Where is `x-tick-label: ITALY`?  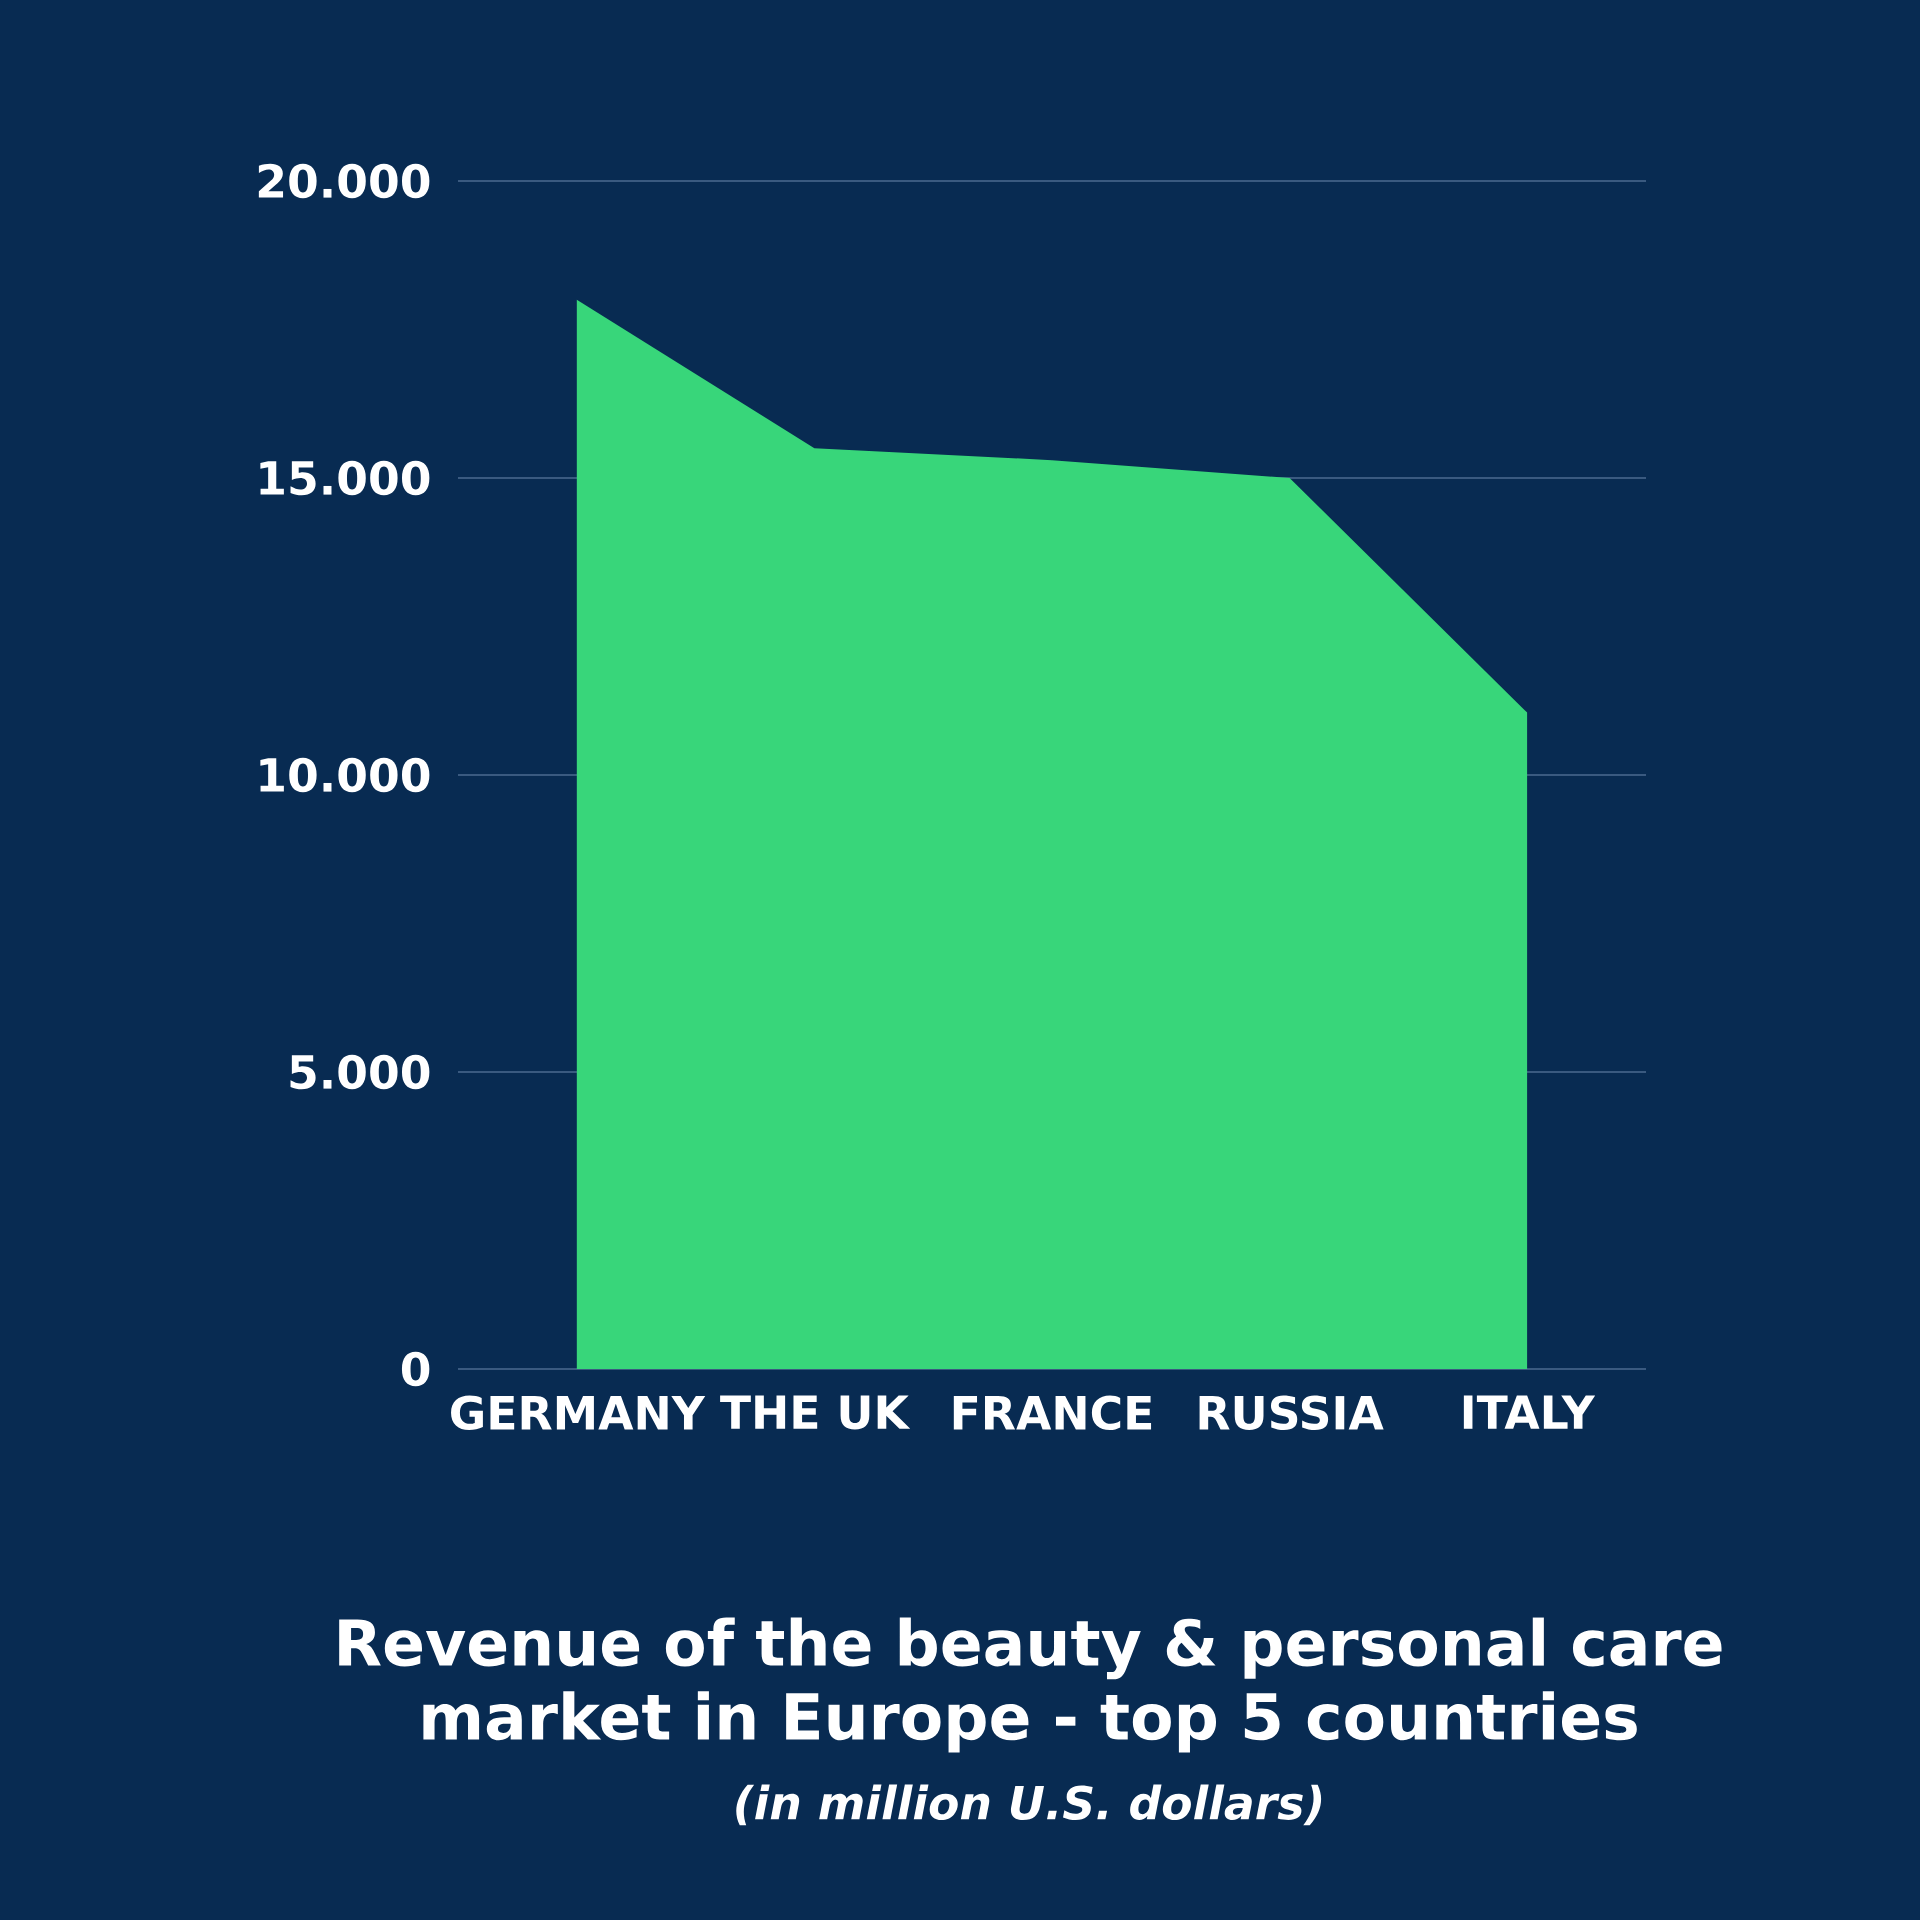
x-tick-label: ITALY is located at coordinates (1529, 1412).